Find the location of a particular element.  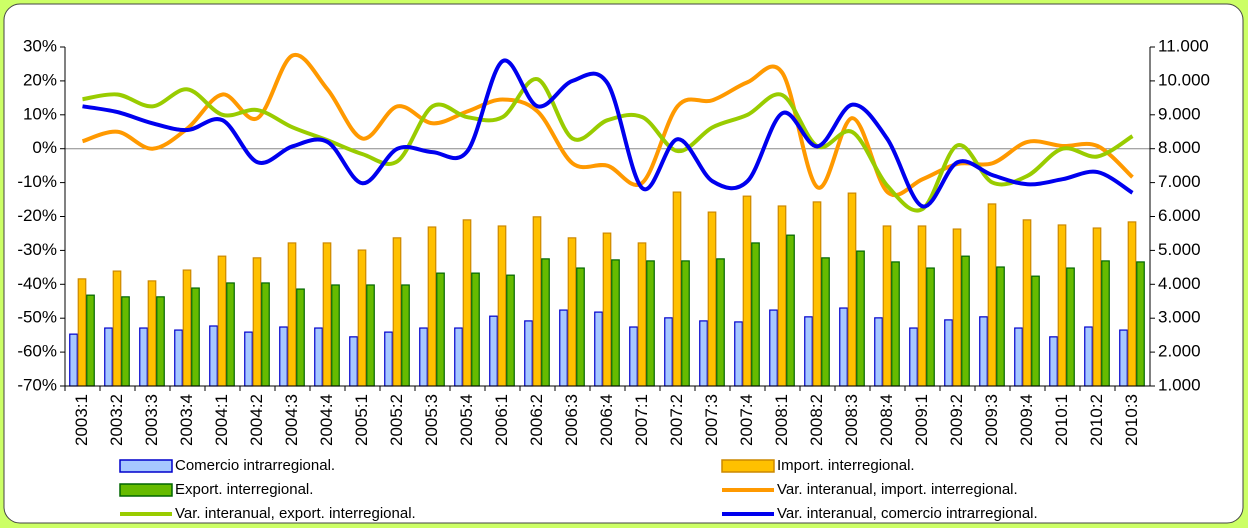

x-tick-label: 2003:1 is located at coordinates (81, 420).